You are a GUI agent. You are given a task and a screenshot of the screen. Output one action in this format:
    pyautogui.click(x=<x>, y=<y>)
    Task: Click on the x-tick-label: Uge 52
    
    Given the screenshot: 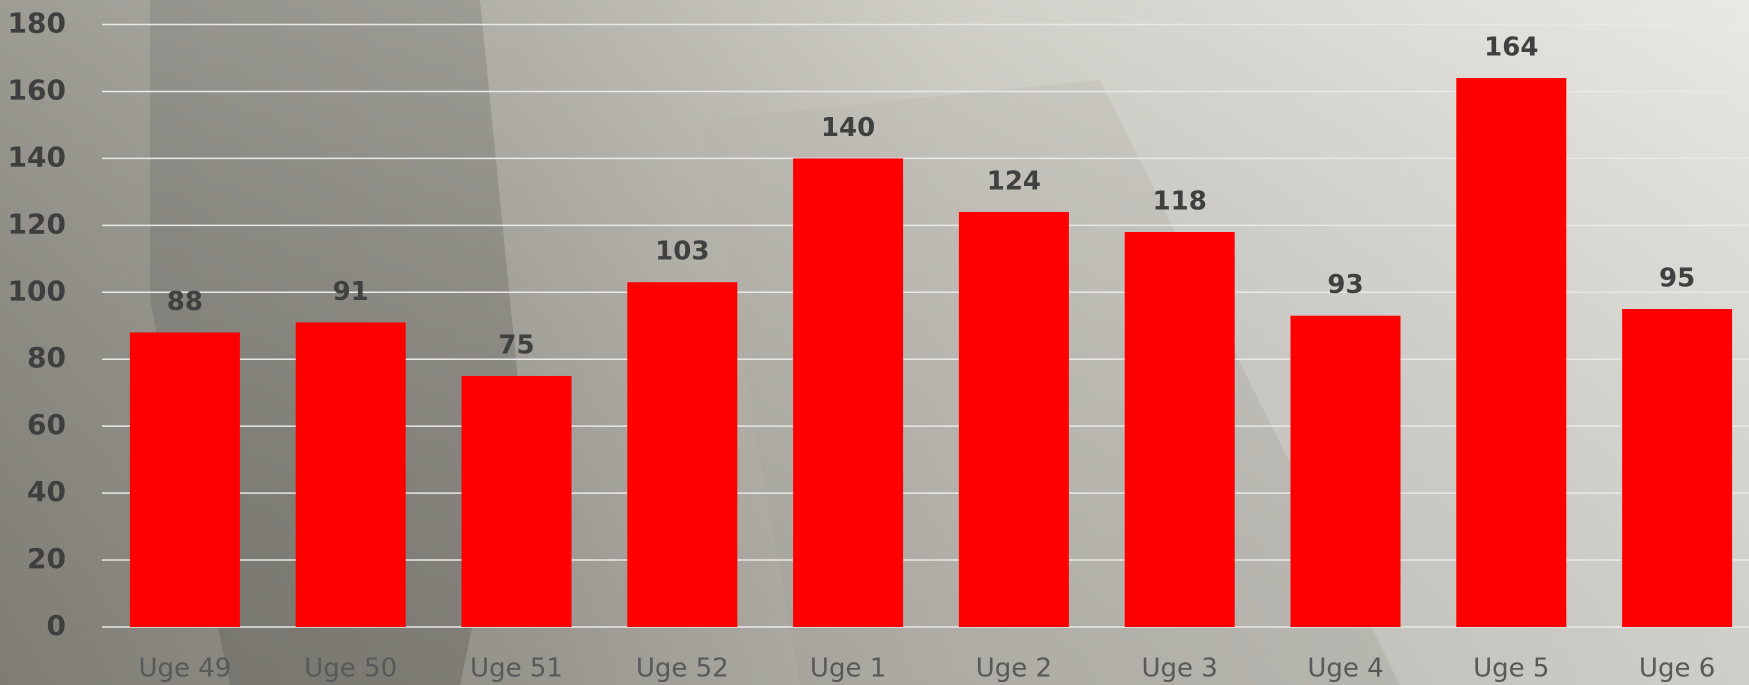 What is the action you would take?
    pyautogui.click(x=682, y=669)
    